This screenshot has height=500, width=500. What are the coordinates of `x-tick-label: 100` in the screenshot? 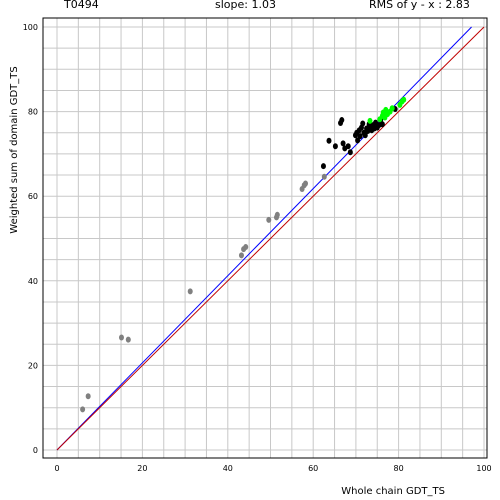 It's located at (483, 468).